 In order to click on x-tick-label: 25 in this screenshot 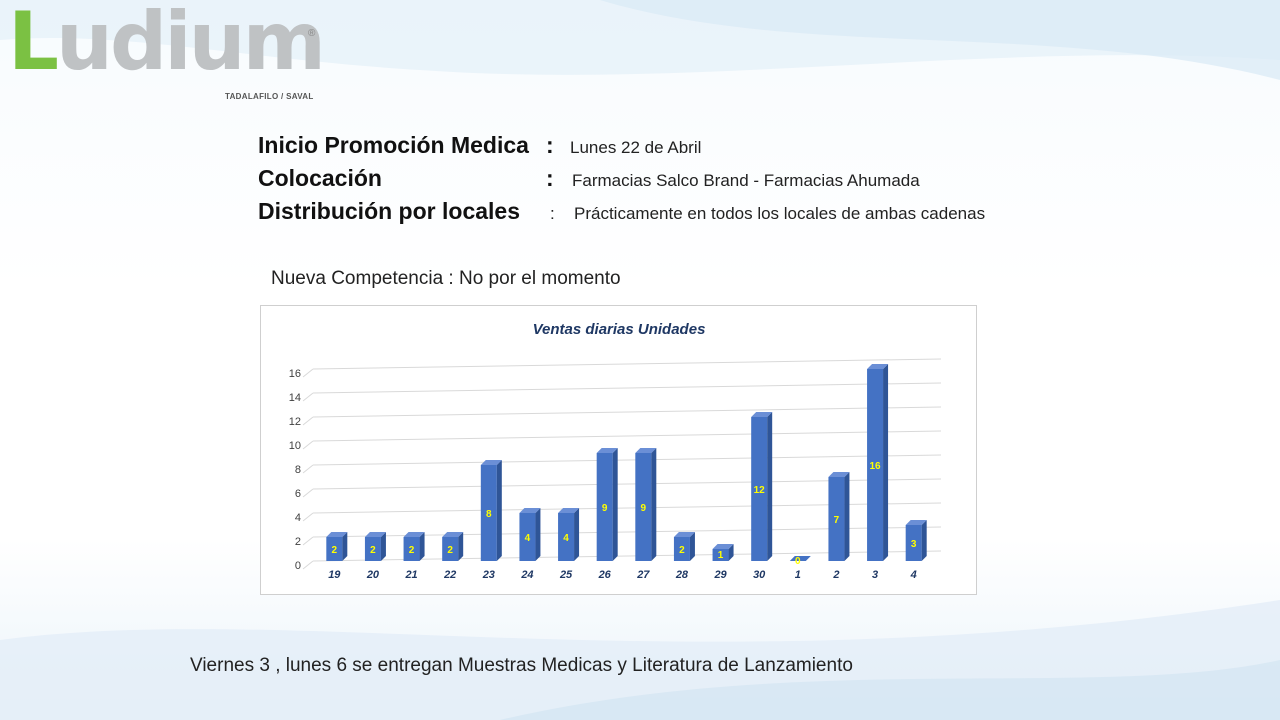, I will do `click(566, 575)`.